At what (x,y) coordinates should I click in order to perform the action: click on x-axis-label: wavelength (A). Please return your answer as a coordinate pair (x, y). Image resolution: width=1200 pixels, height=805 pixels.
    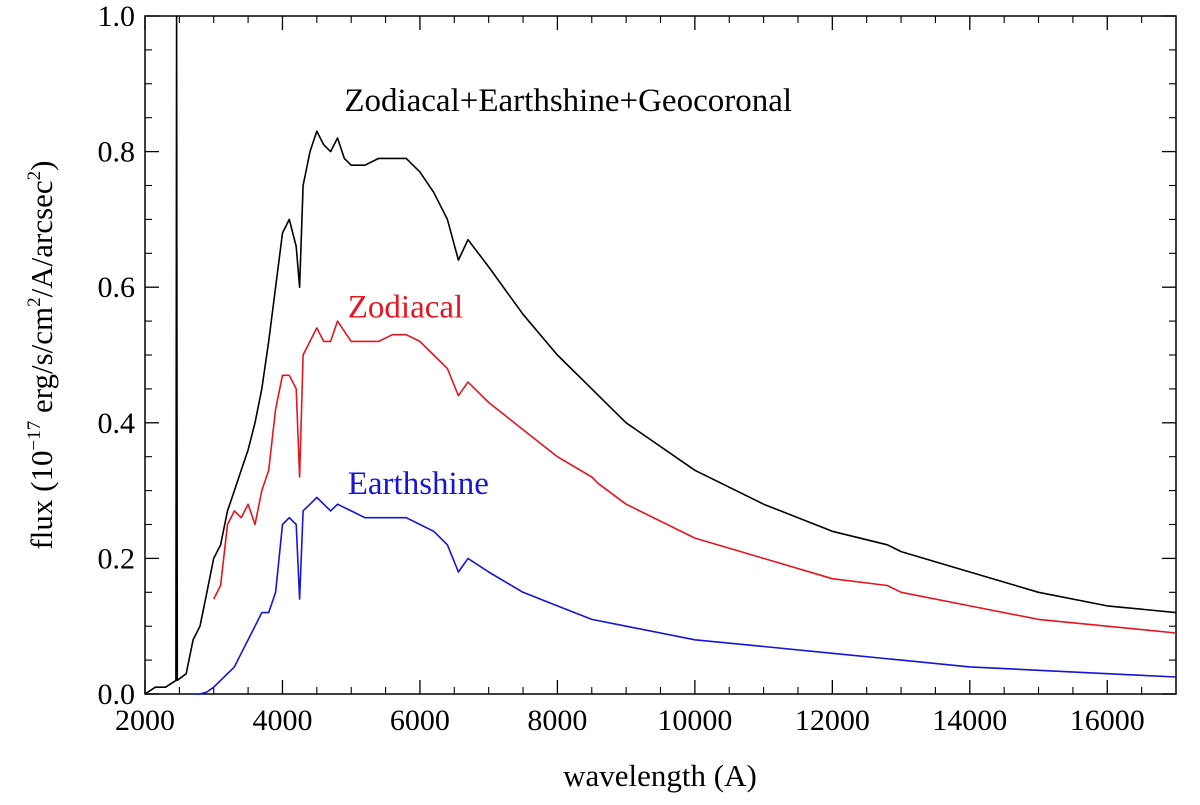
    Looking at the image, I should click on (660, 775).